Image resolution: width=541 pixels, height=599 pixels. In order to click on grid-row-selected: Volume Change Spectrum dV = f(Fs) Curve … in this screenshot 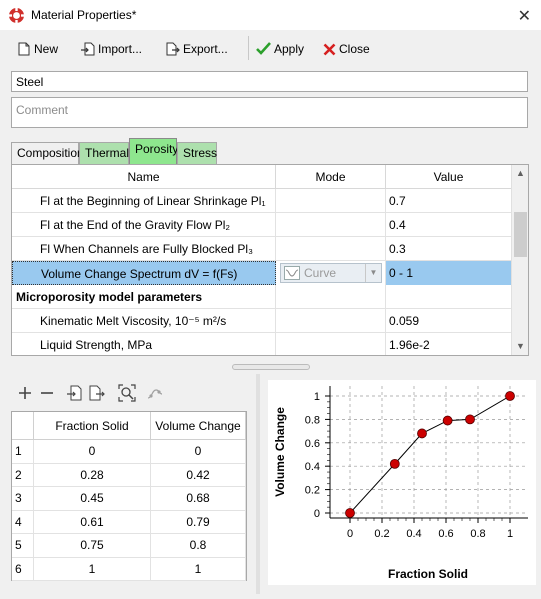, I will do `click(262, 273)`.